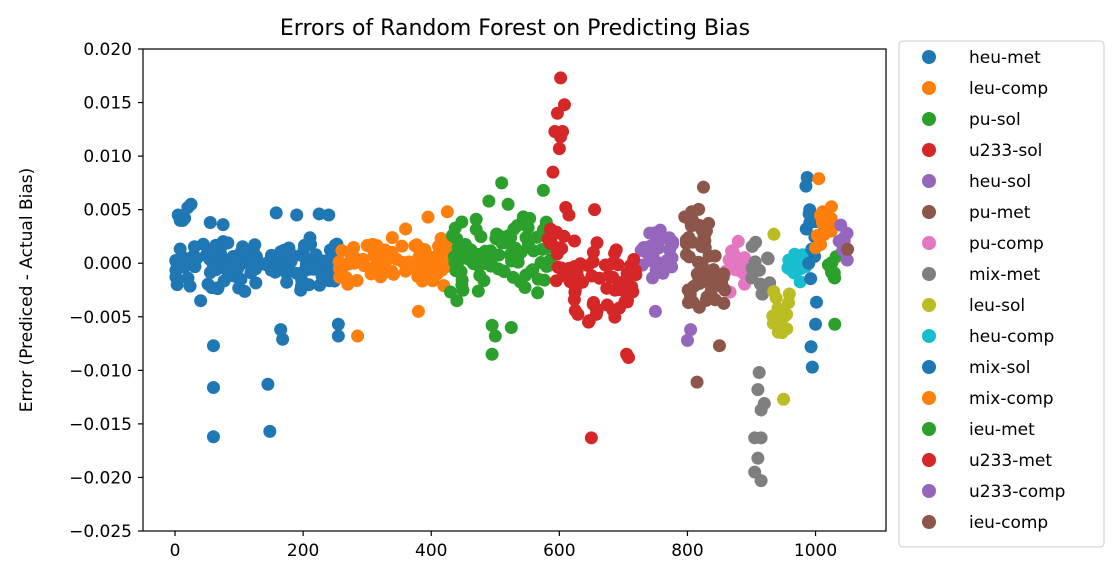 Image resolution: width=1119 pixels, height=584 pixels. Describe the element at coordinates (1002, 430) in the screenshot. I see `legend-label: ieu-met` at that location.